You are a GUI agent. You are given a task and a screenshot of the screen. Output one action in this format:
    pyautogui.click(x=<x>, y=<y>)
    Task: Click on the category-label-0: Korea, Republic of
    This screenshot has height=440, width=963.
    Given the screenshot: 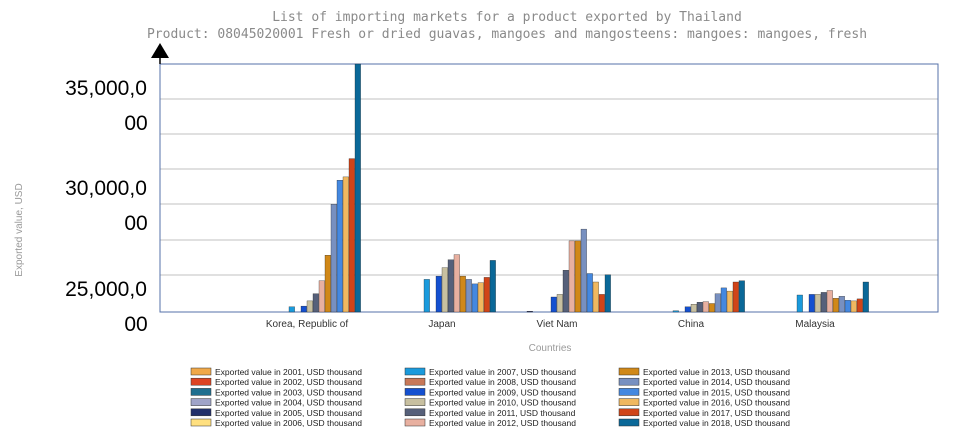 What is the action you would take?
    pyautogui.click(x=307, y=324)
    